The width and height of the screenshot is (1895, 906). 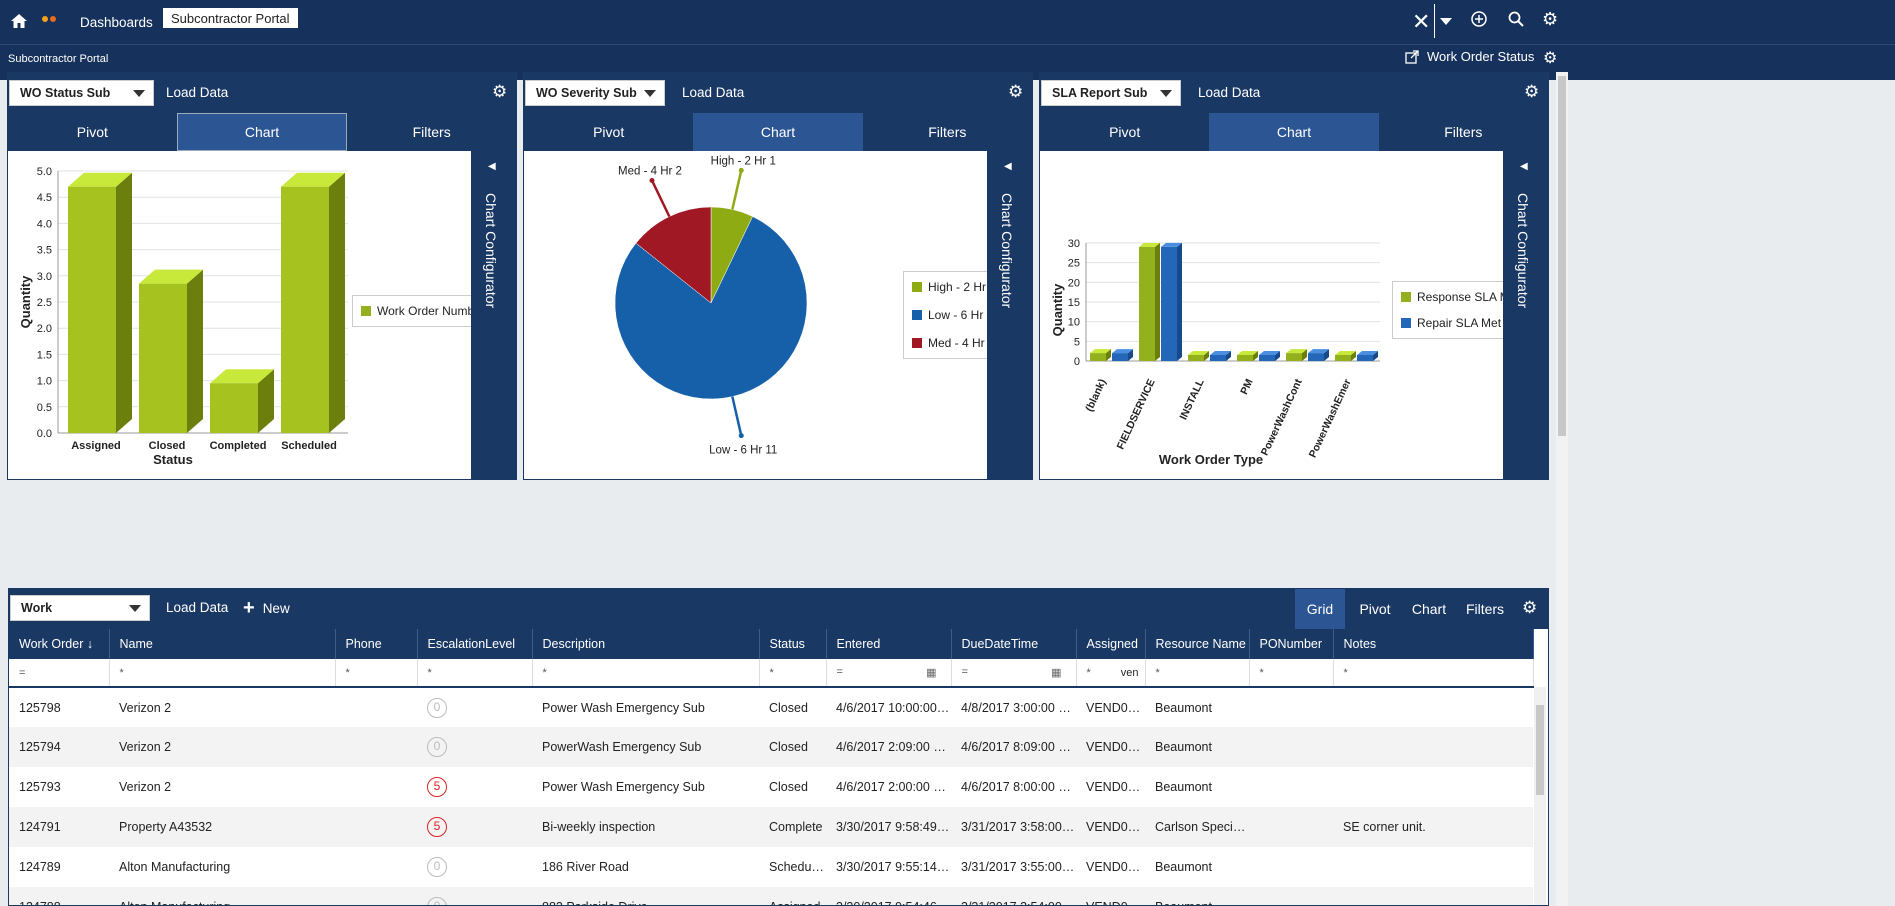 What do you see at coordinates (1291, 644) in the screenshot?
I see `column-header: PONumber` at bounding box center [1291, 644].